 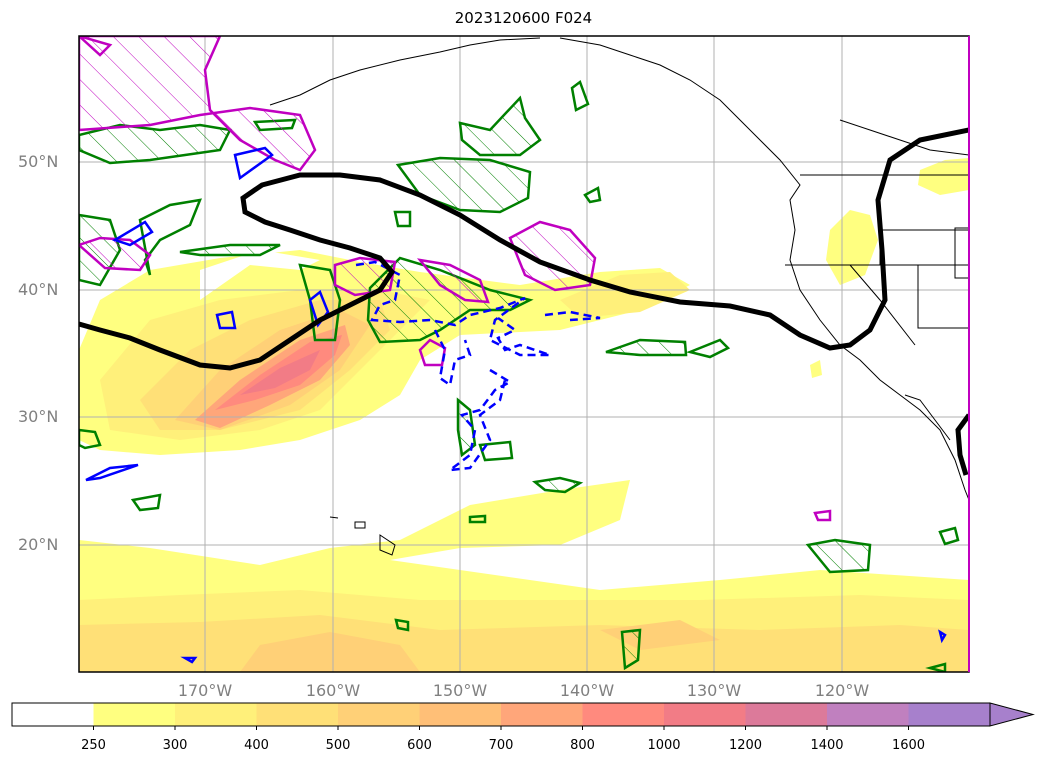 I want to click on lat-label-50n: 50°N, so click(x=38, y=161).